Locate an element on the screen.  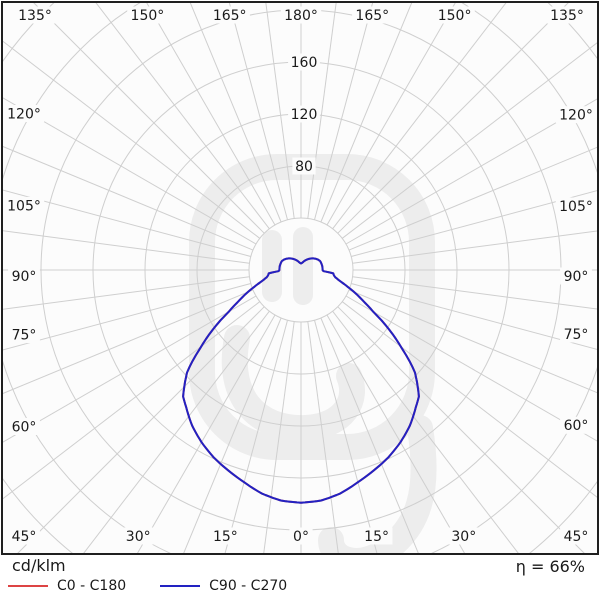
legend: C0 - C180 C90 - C270 is located at coordinates (164, 586).